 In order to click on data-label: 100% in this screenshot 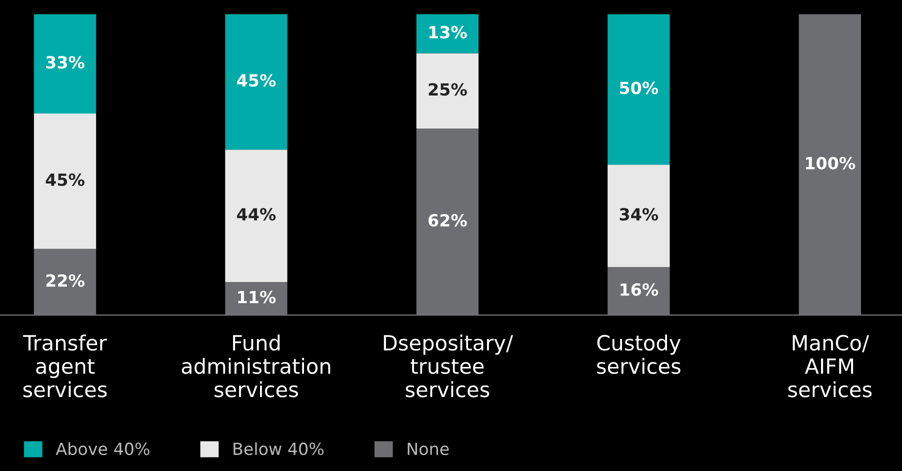, I will do `click(831, 163)`.